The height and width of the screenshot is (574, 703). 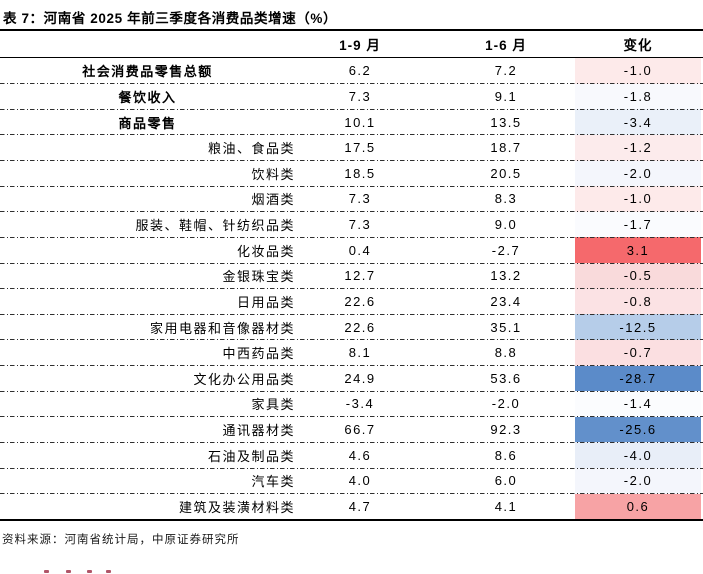 I want to click on table-row: 社会消费品零售总额 6.2 7.2 -1.0, so click(x=351, y=71).